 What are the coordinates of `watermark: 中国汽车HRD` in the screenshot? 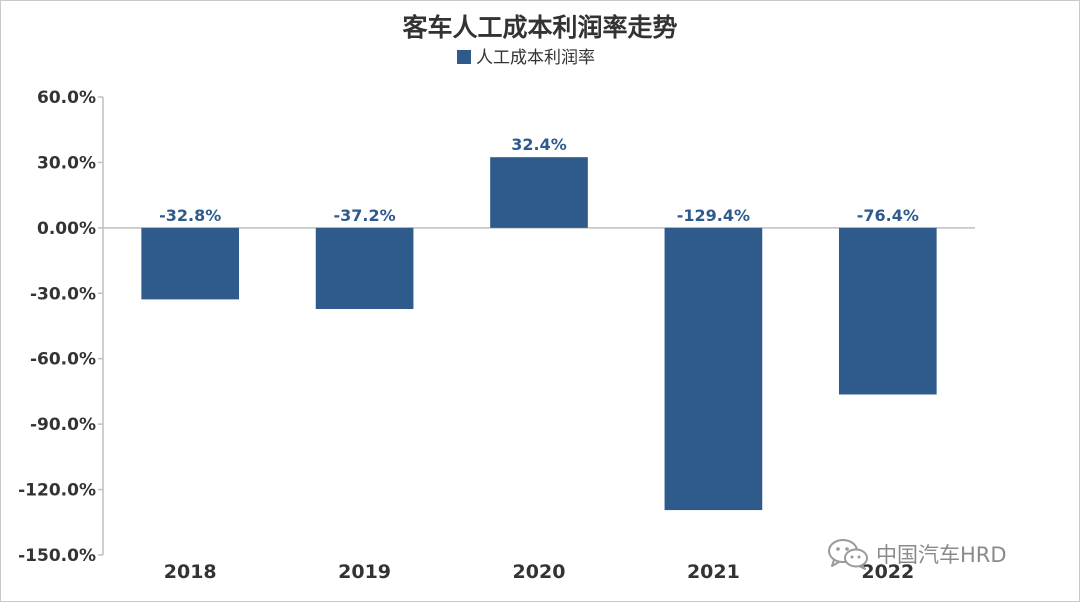 It's located at (916, 554).